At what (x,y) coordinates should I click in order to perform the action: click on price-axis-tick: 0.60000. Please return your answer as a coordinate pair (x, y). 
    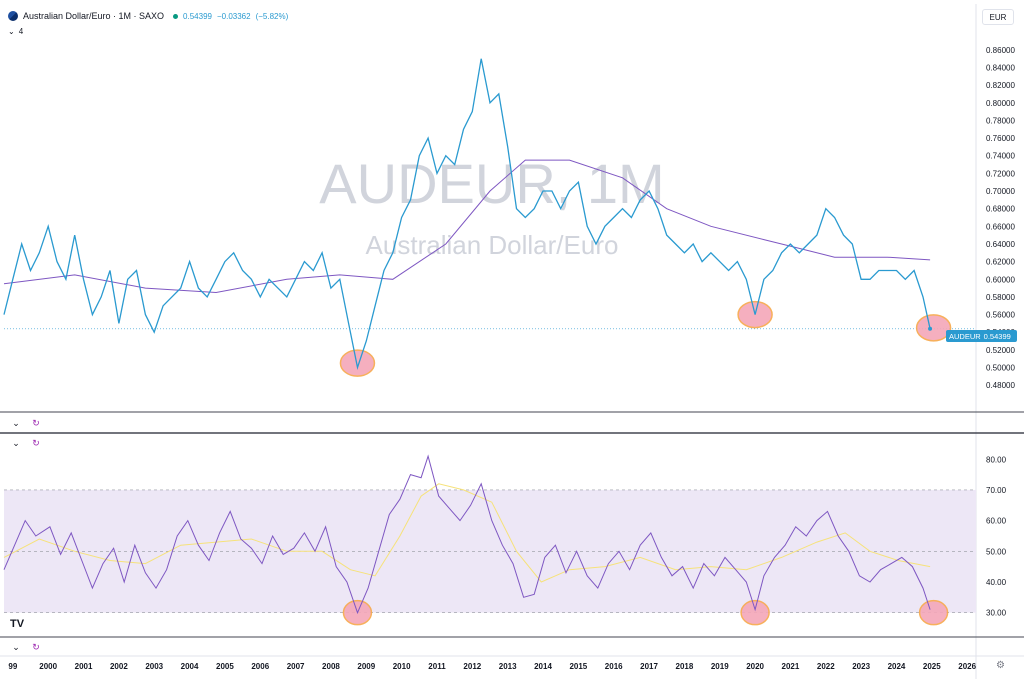
    Looking at the image, I should click on (1000, 279).